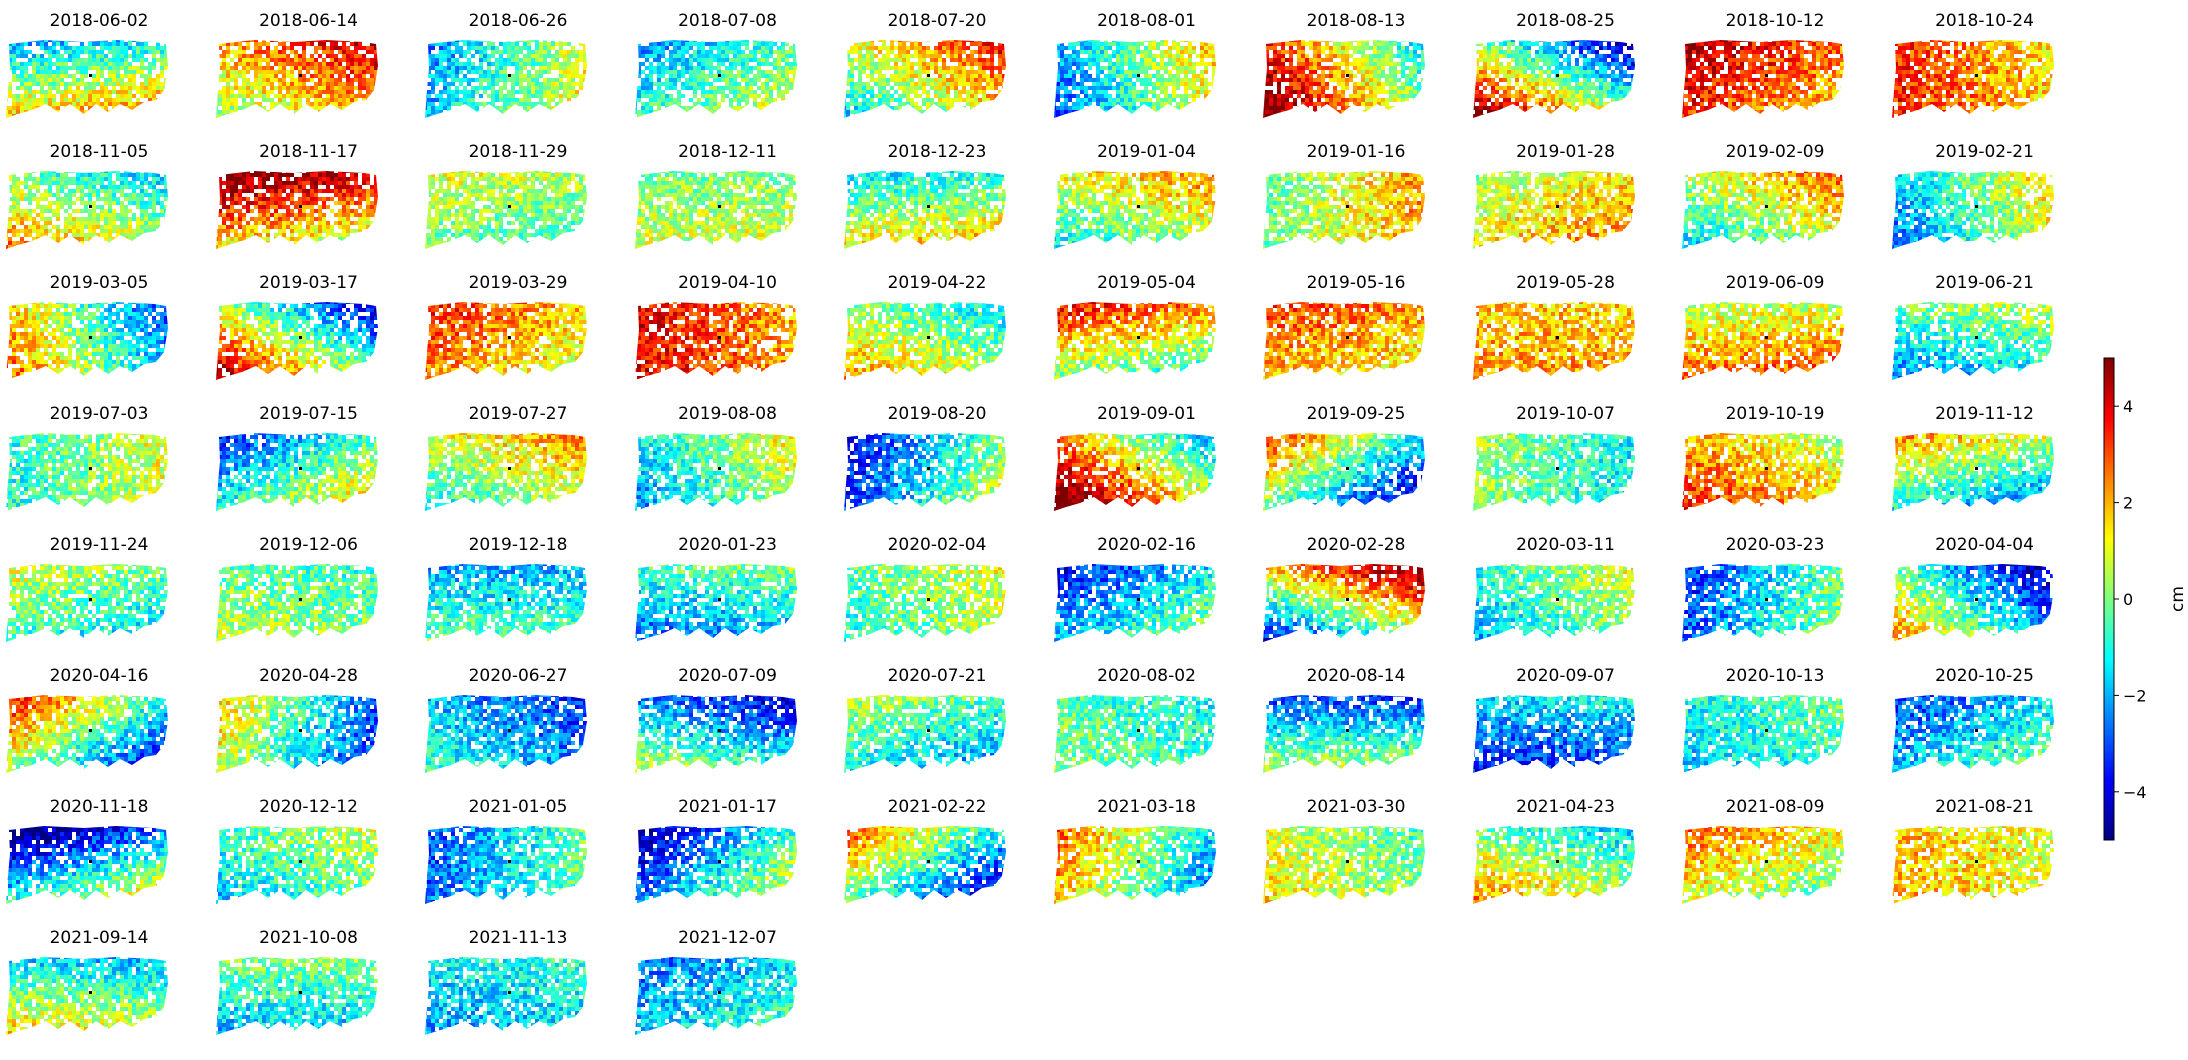 The height and width of the screenshot is (1060, 2188). What do you see at coordinates (2130, 599) in the screenshot?
I see `colorbar-ticks: −4 −2 0 2 4` at bounding box center [2130, 599].